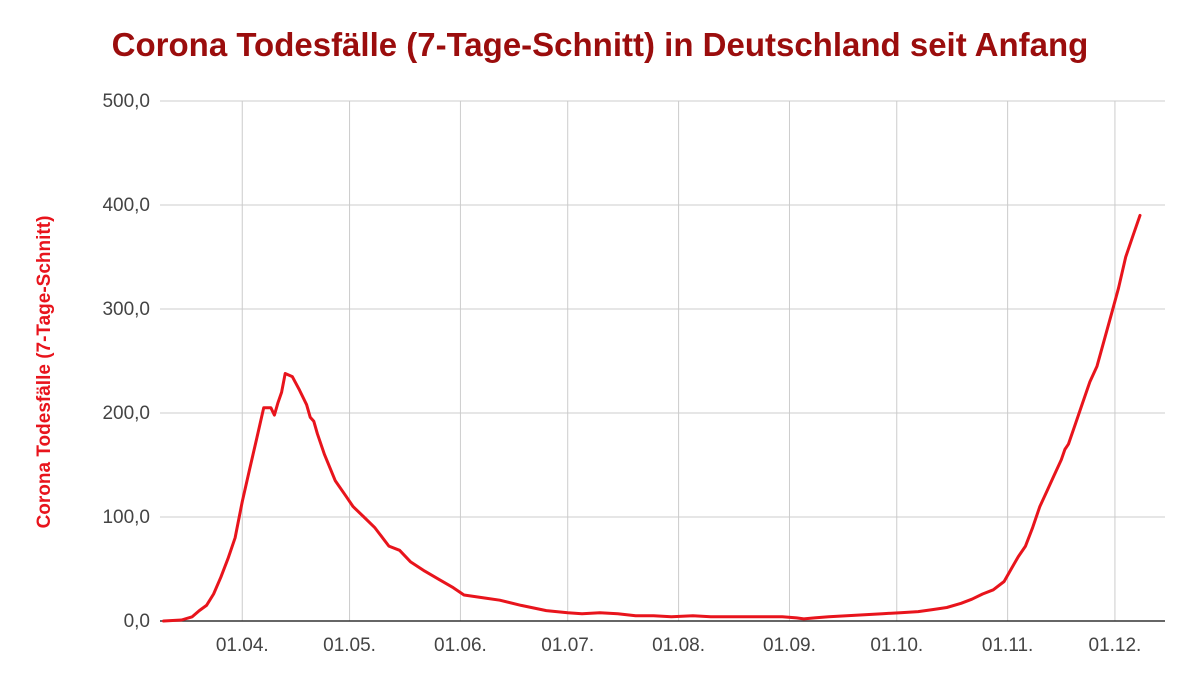 The width and height of the screenshot is (1200, 689). Describe the element at coordinates (1115, 645) in the screenshot. I see `x-tick-label: 01.12.` at that location.